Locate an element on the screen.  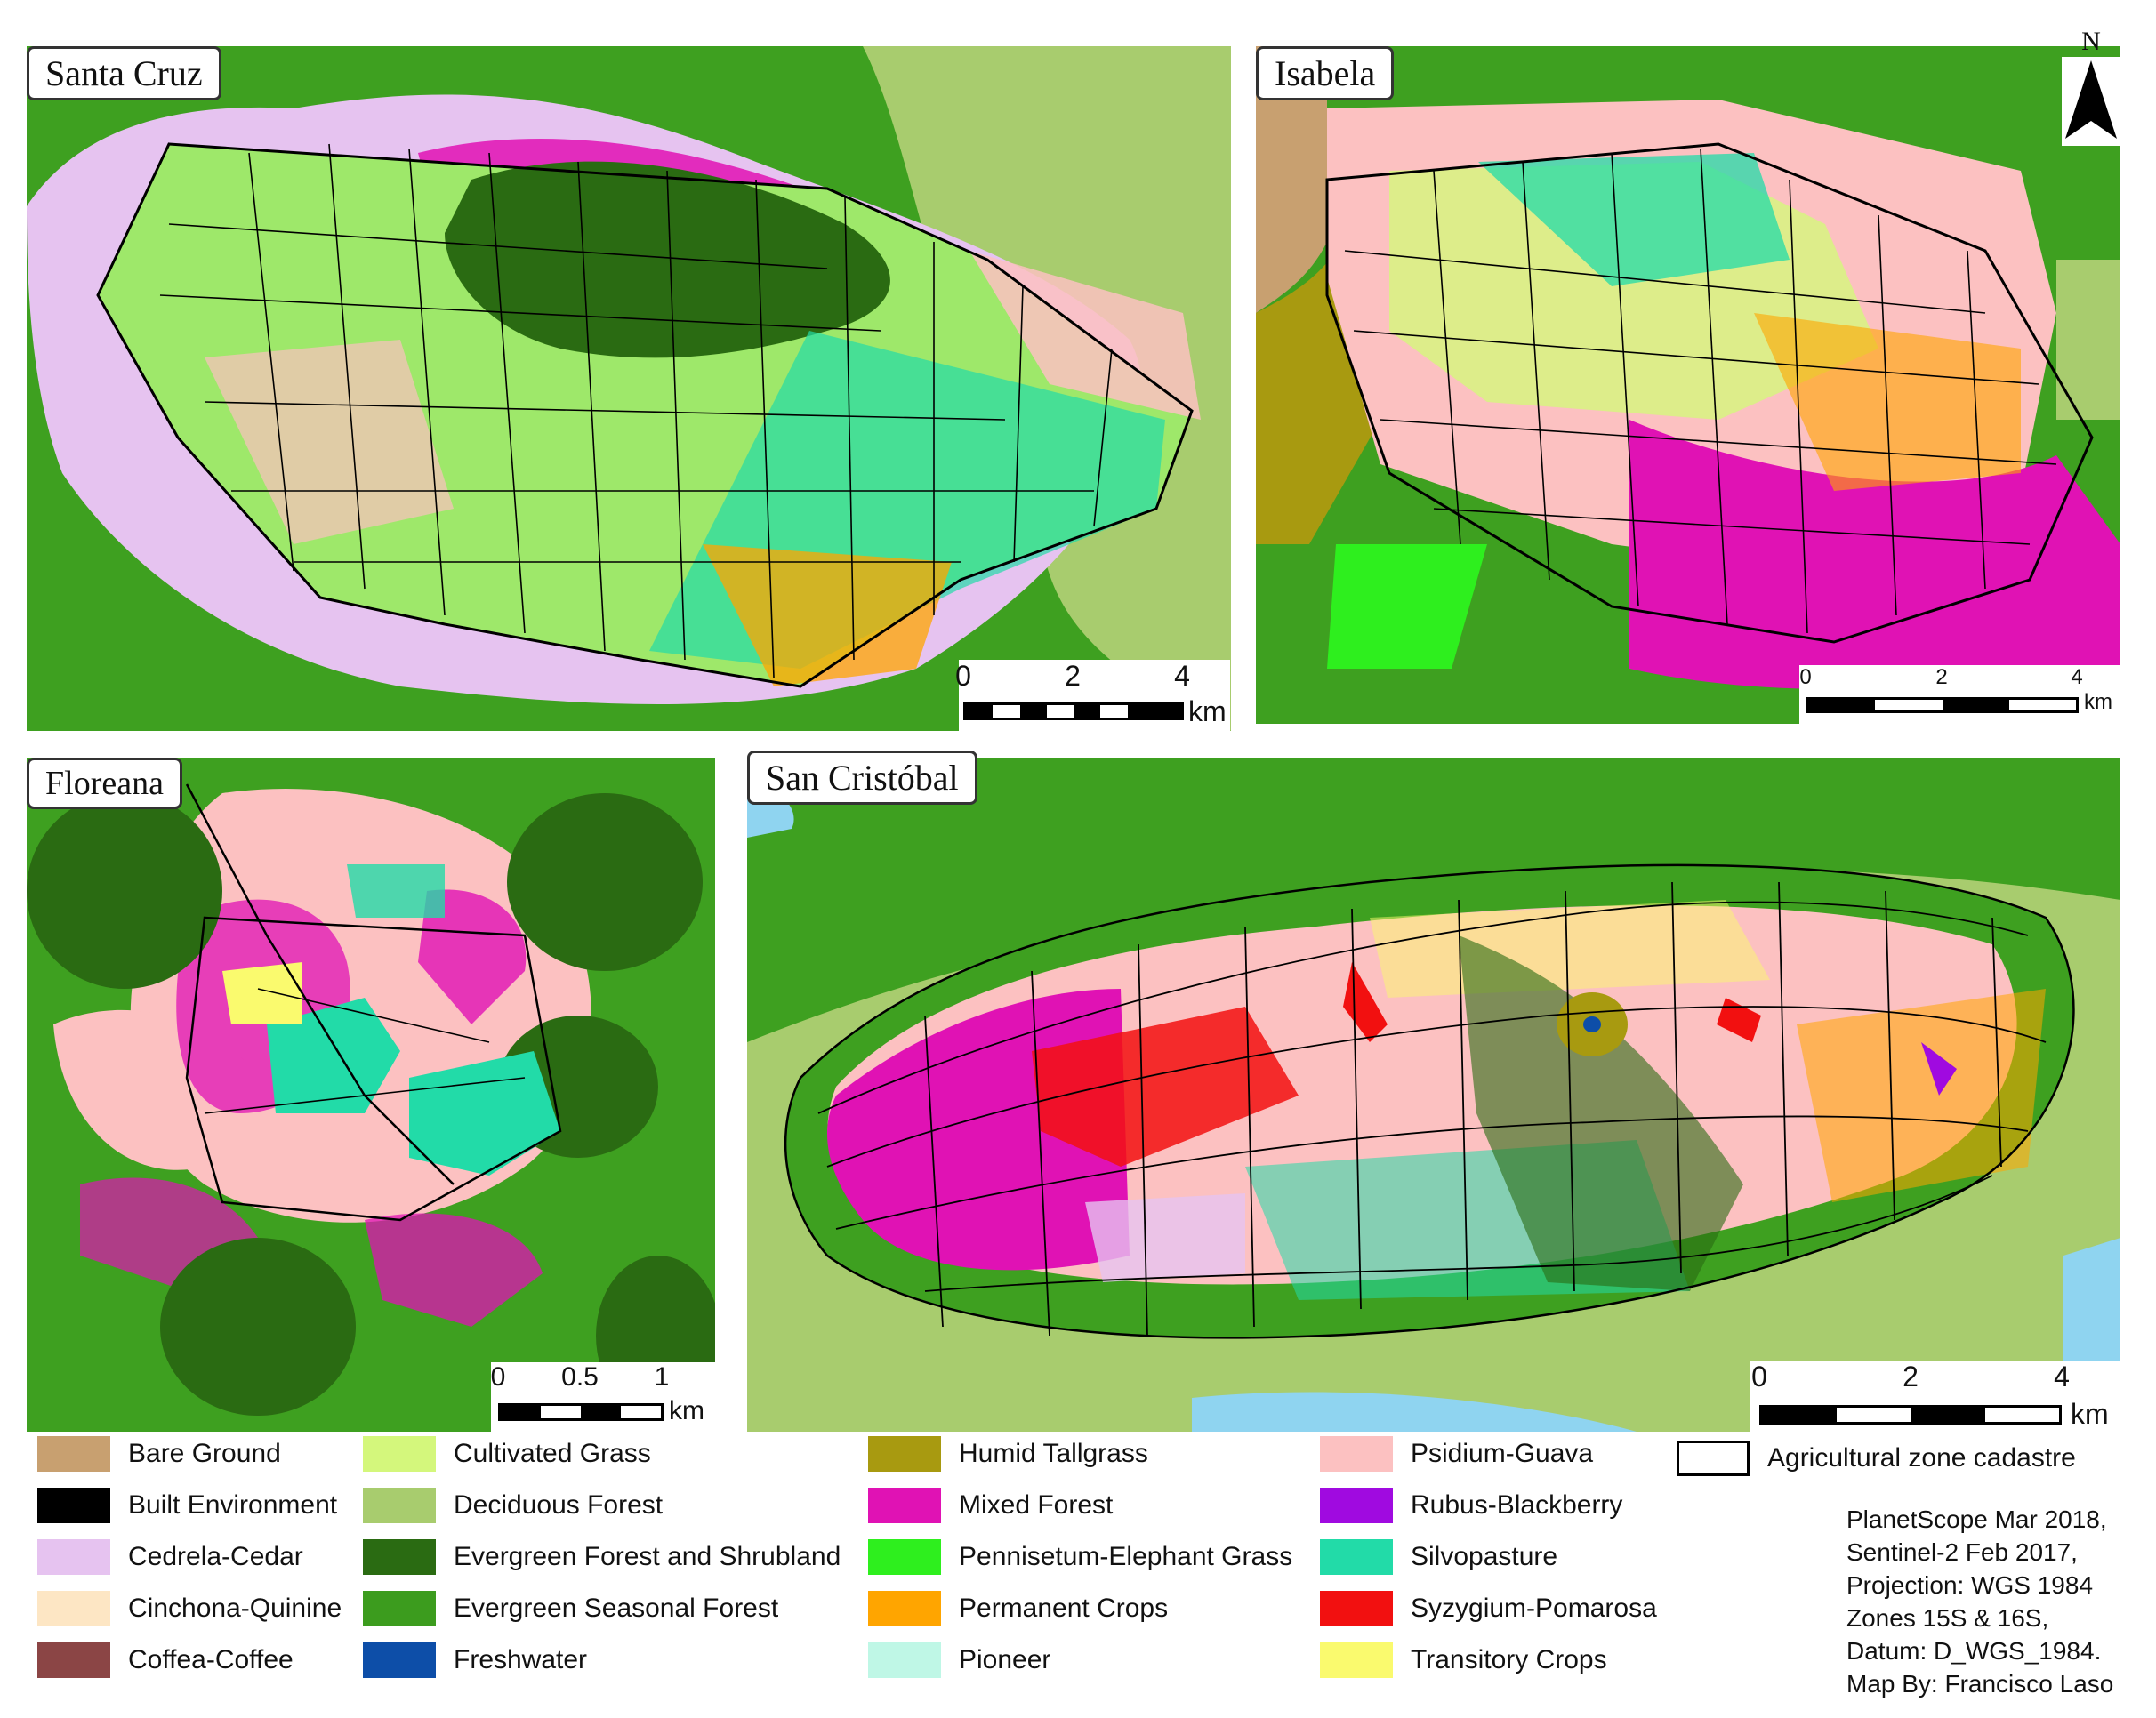
credit-line: Zones 15S & 16S, is located at coordinates (1948, 1618).